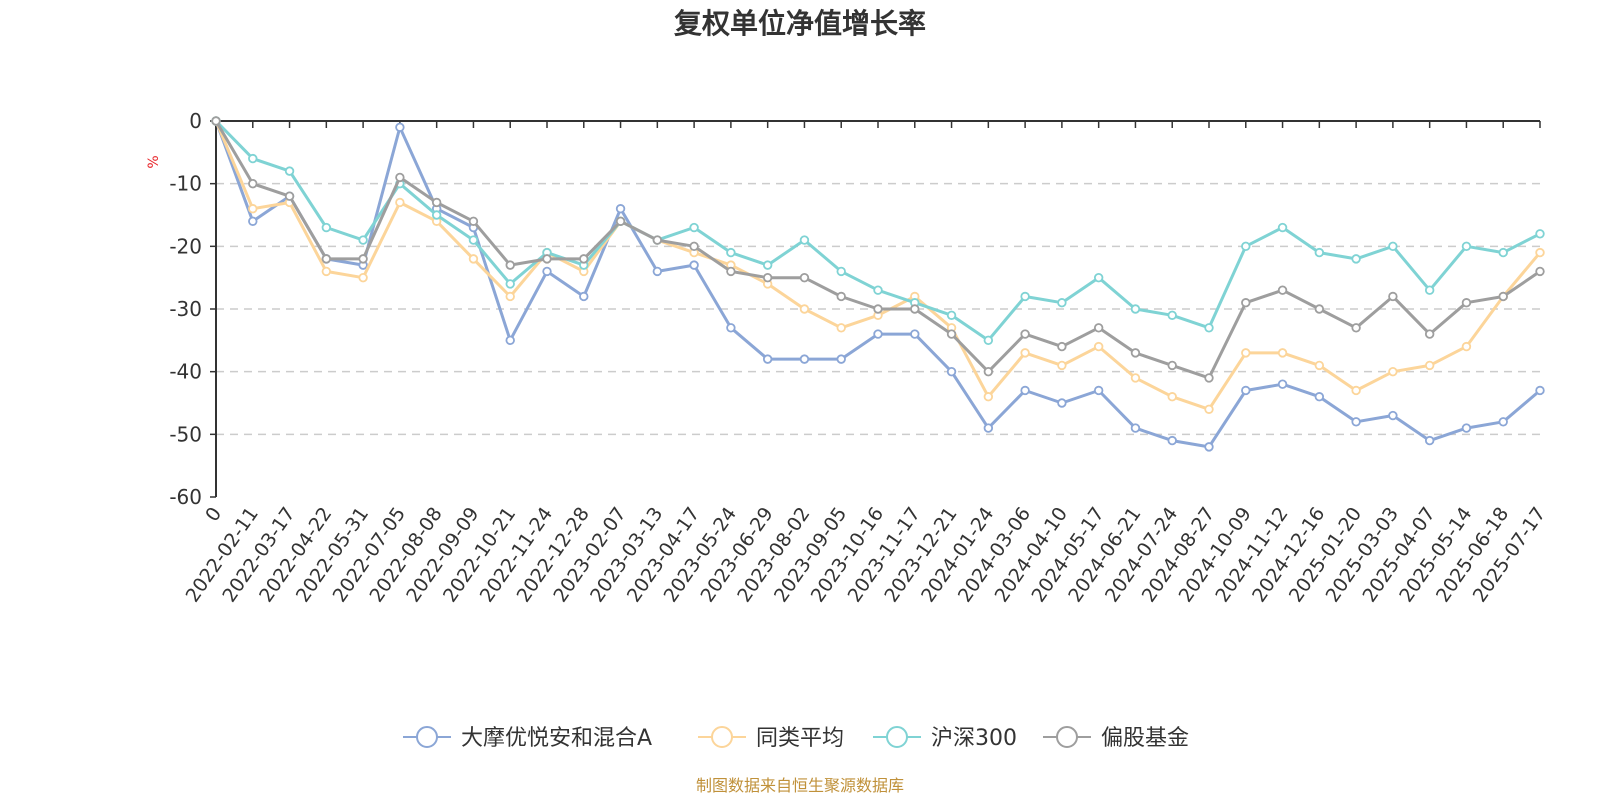  Describe the element at coordinates (556, 738) in the screenshot. I see `legend-label: 大摩优悦安和混合A` at that location.